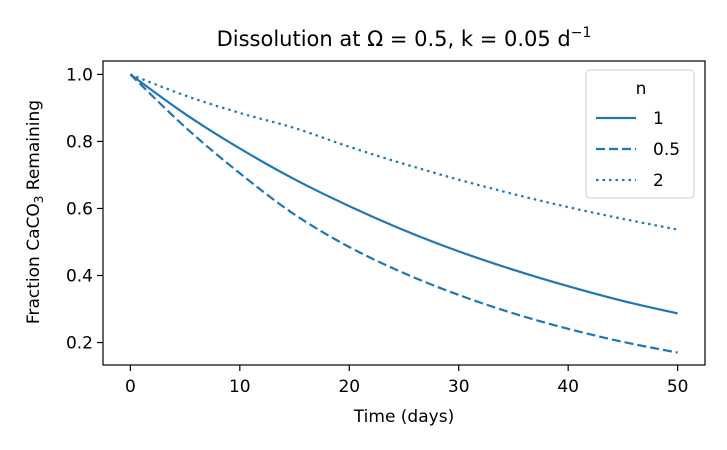 Image resolution: width=727 pixels, height=450 pixels. What do you see at coordinates (678, 387) in the screenshot?
I see `x-tick-label: 50` at bounding box center [678, 387].